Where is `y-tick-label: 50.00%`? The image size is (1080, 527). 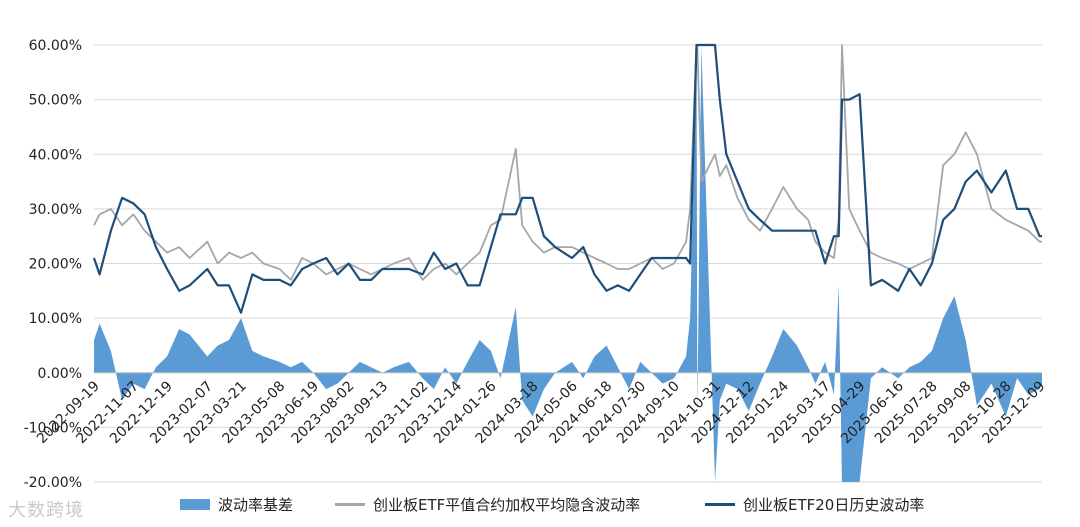
y-tick-label: 50.00% is located at coordinates (55, 101).